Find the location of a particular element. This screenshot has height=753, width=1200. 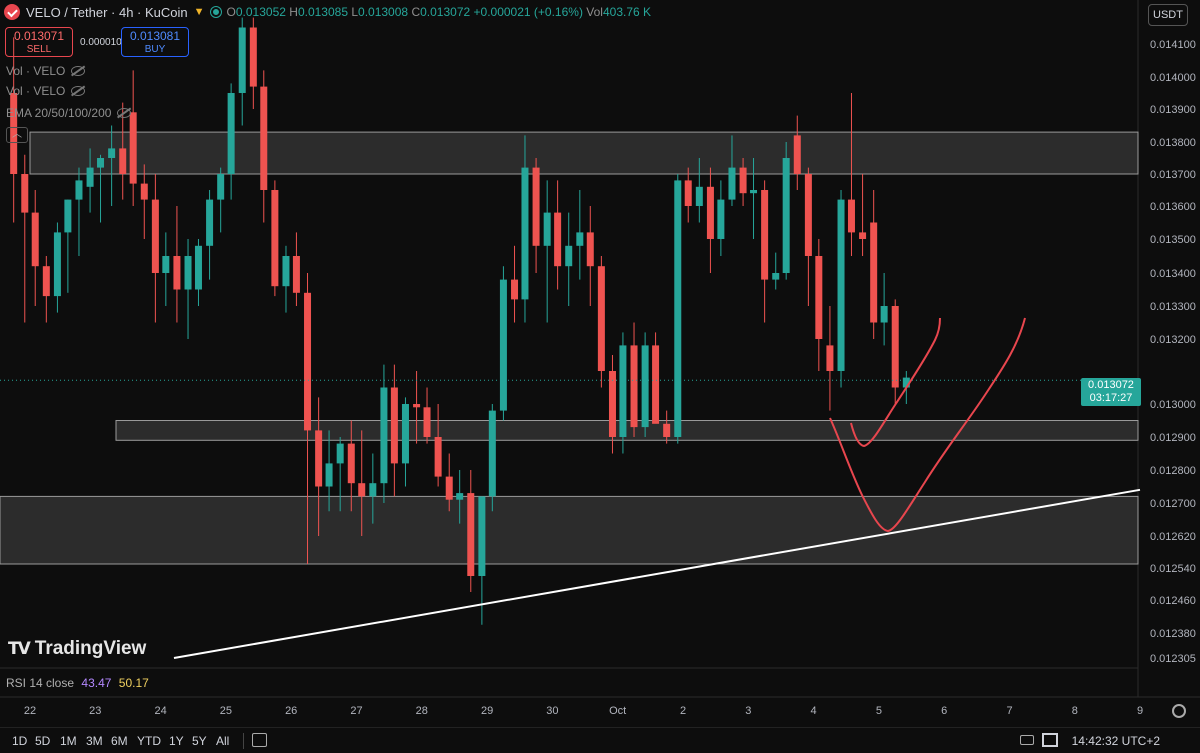

timeframe-3m: 3M is located at coordinates (94, 741).